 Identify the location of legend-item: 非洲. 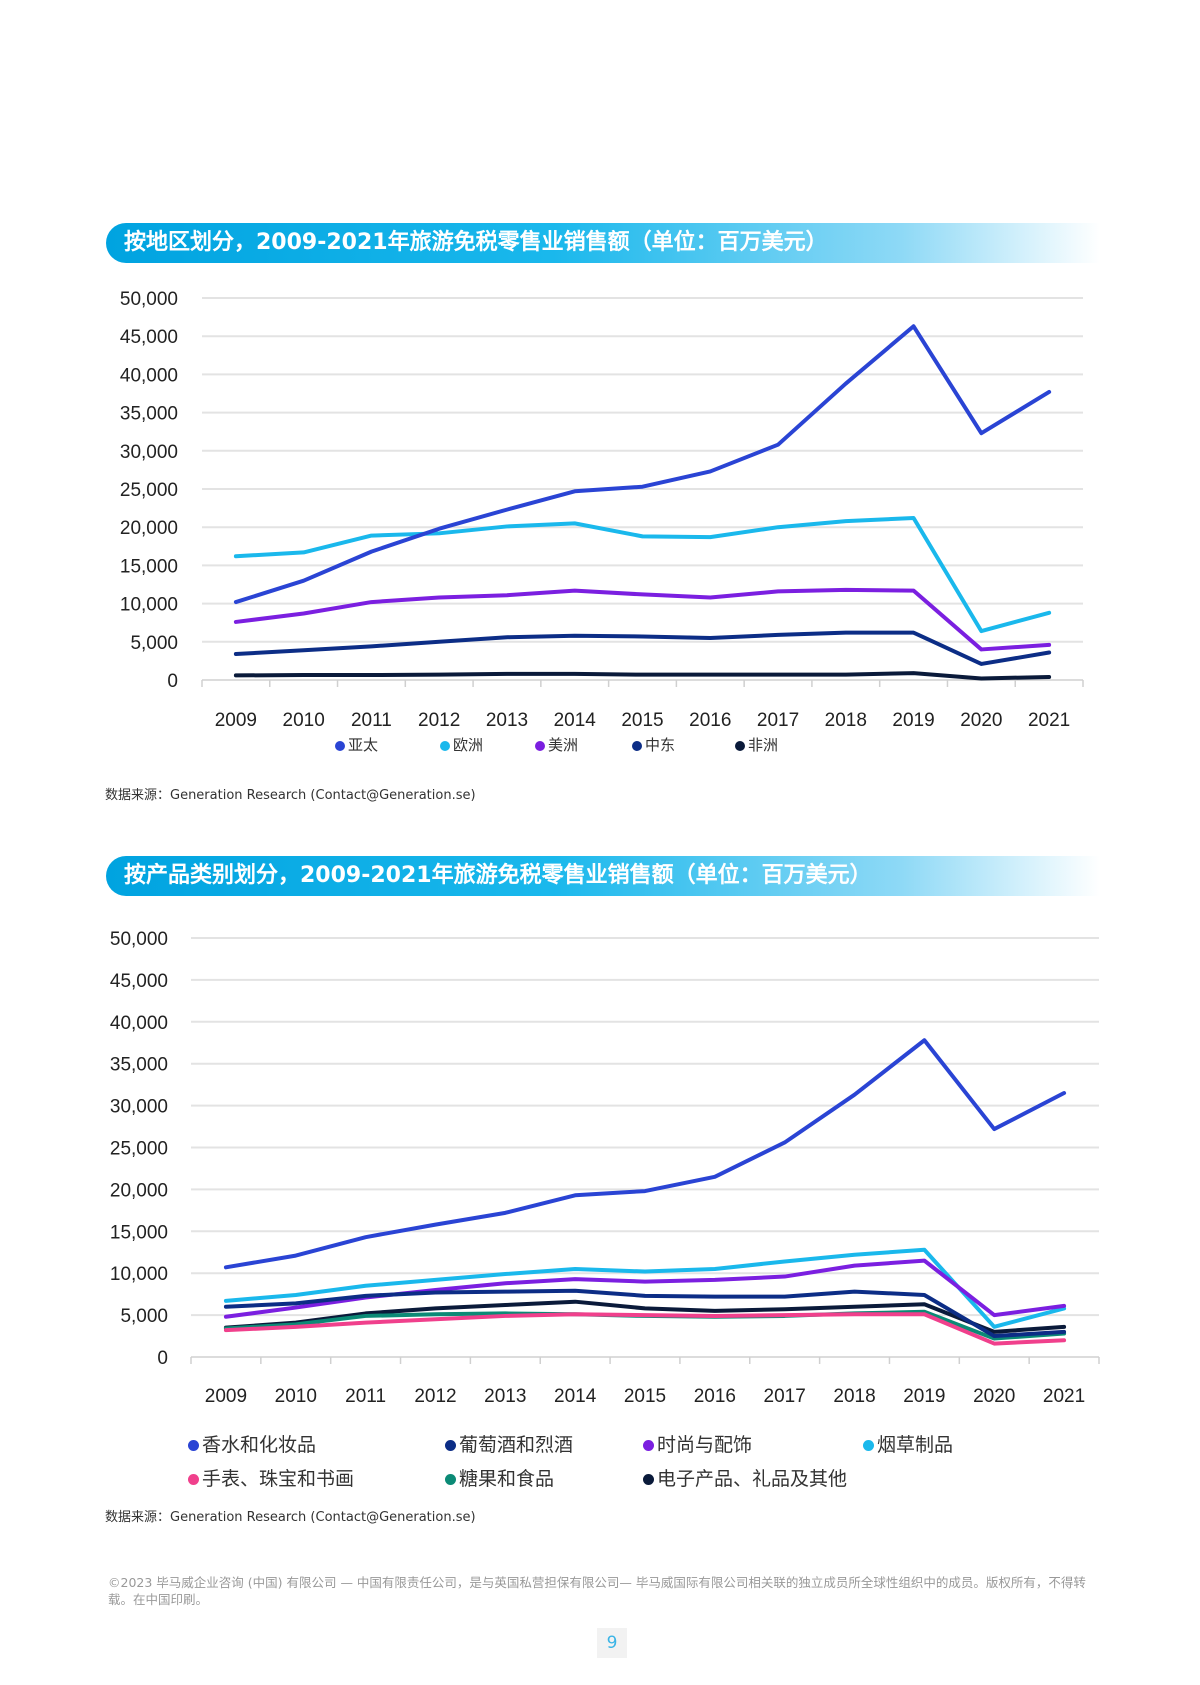
(756, 744).